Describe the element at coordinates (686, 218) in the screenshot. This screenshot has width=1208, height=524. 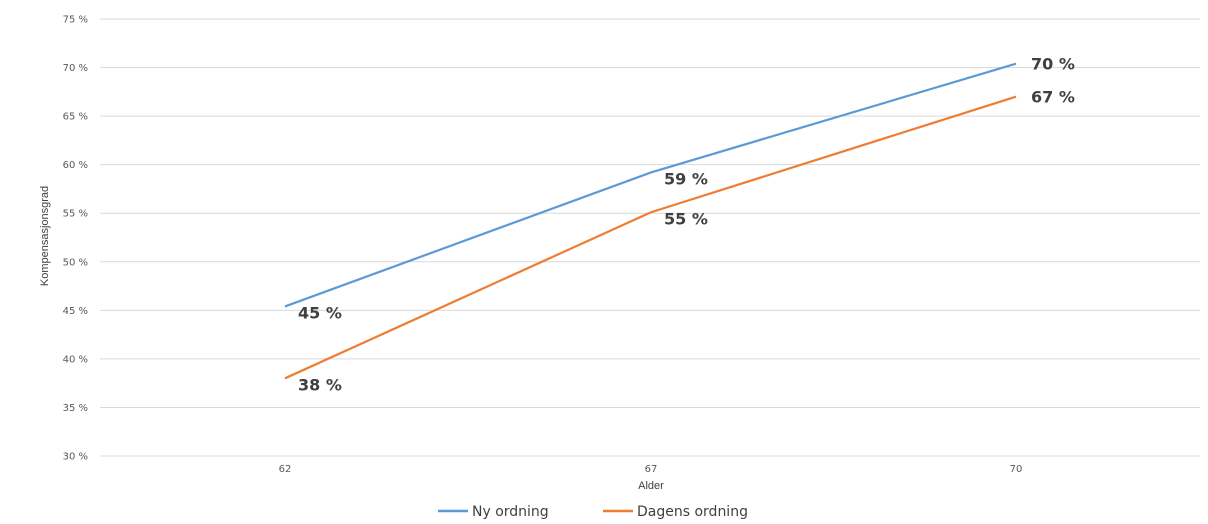
I see `data-label: 55 %` at that location.